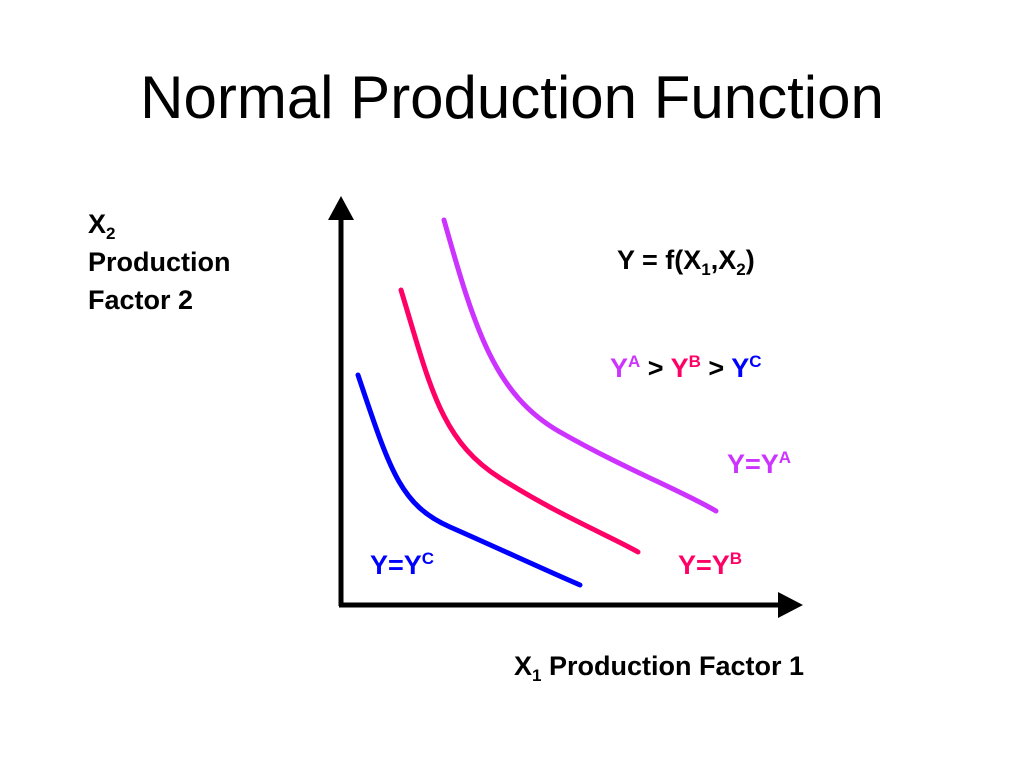 The image size is (1024, 768). What do you see at coordinates (790, 605) in the screenshot?
I see `x-axis-arrowhead` at bounding box center [790, 605].